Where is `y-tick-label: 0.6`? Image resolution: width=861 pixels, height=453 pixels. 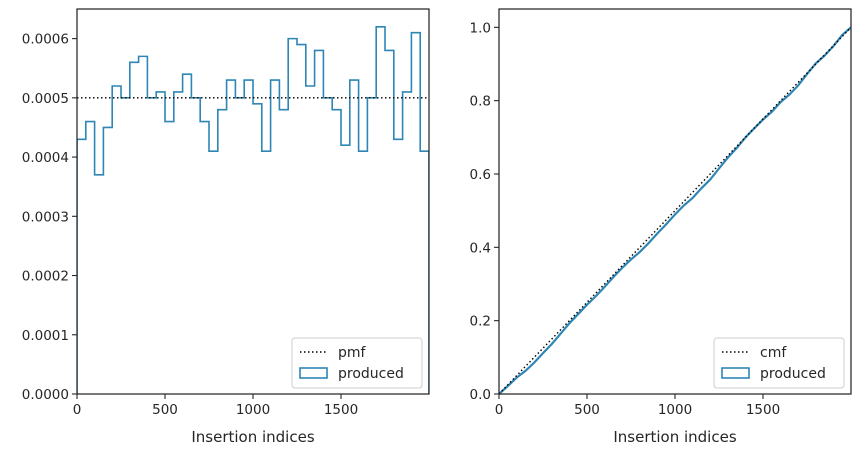
y-tick-label: 0.6 is located at coordinates (480, 175).